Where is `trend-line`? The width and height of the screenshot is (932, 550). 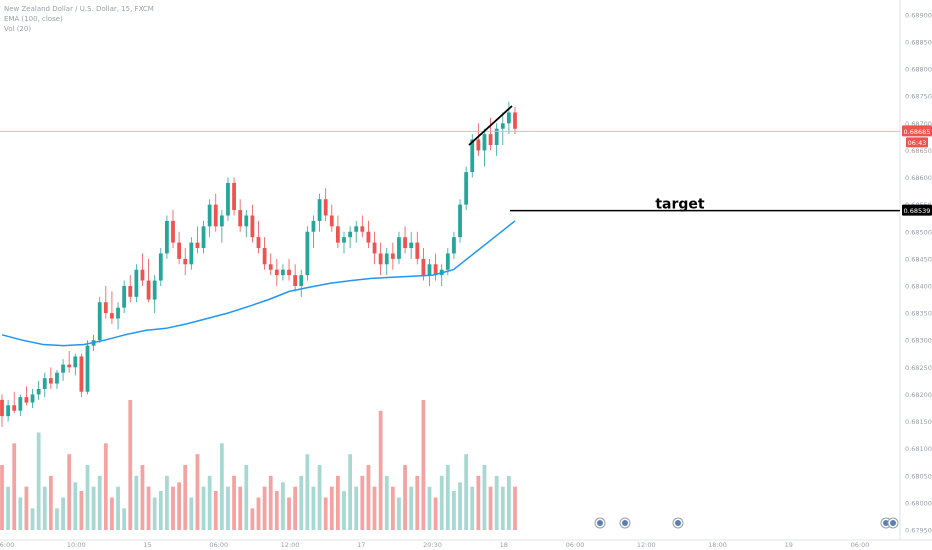 trend-line is located at coordinates (490, 125).